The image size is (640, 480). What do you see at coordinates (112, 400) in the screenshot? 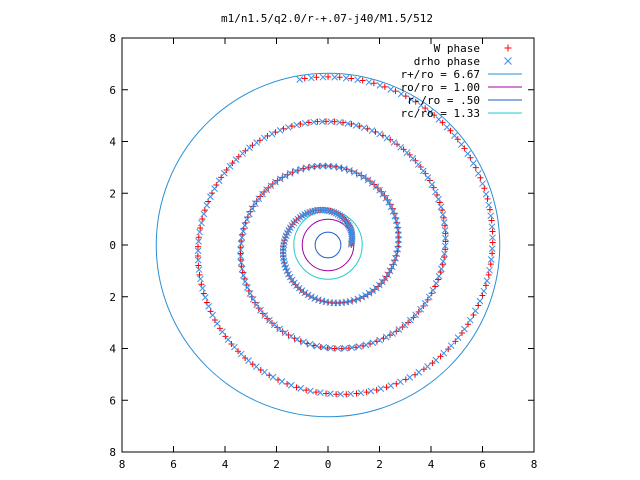
I see `y-tick-label: 6` at bounding box center [112, 400].